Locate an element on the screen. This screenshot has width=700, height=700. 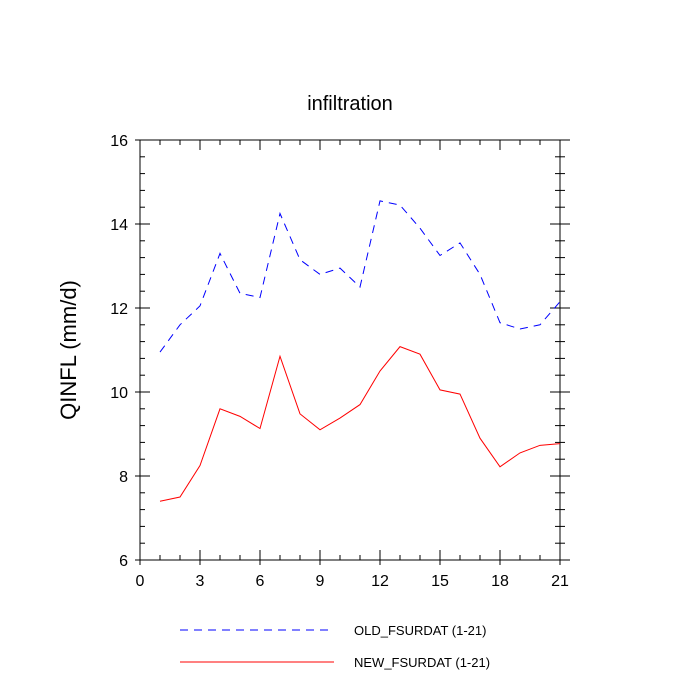
legend-label: NEW_FSURDAT (1-21) is located at coordinates (422, 662).